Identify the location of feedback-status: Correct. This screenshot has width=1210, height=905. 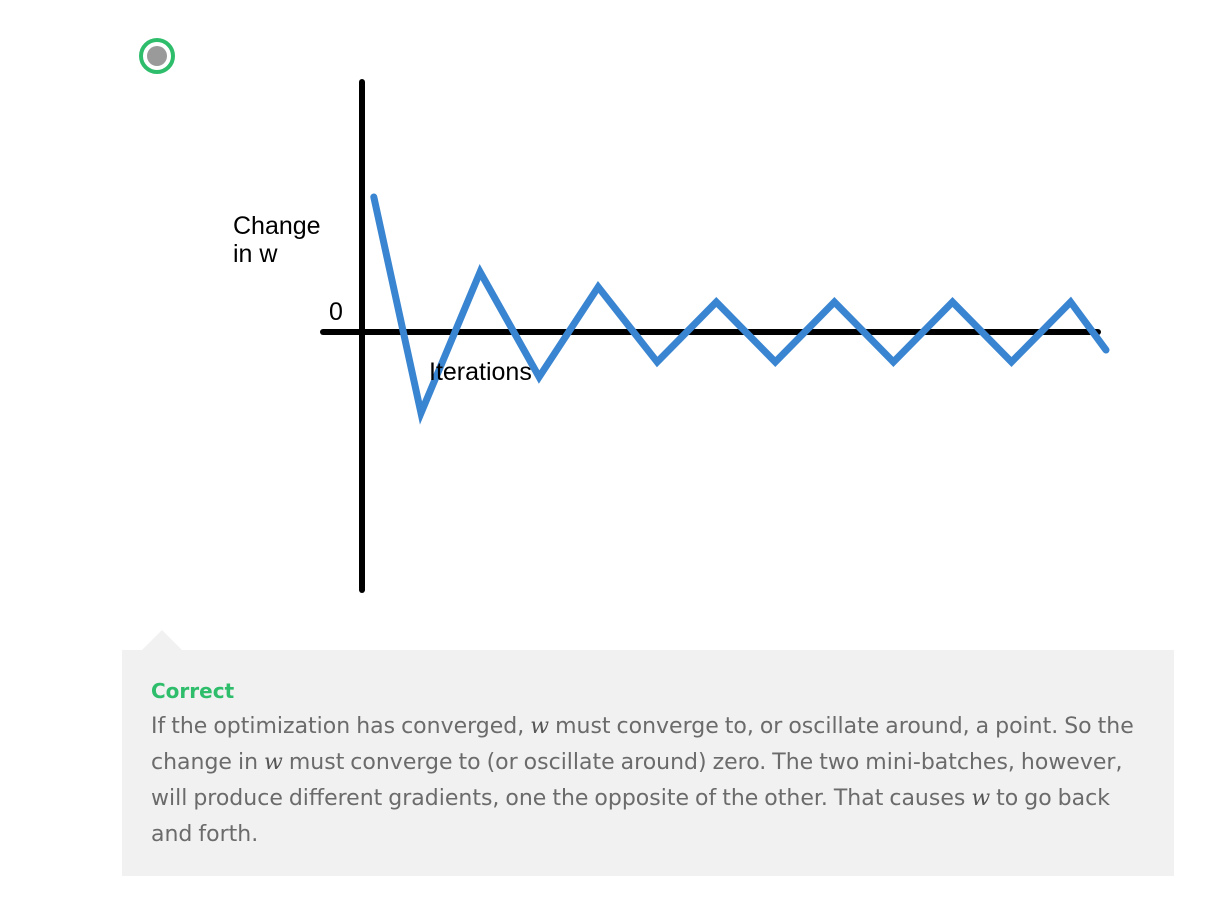
(193, 691).